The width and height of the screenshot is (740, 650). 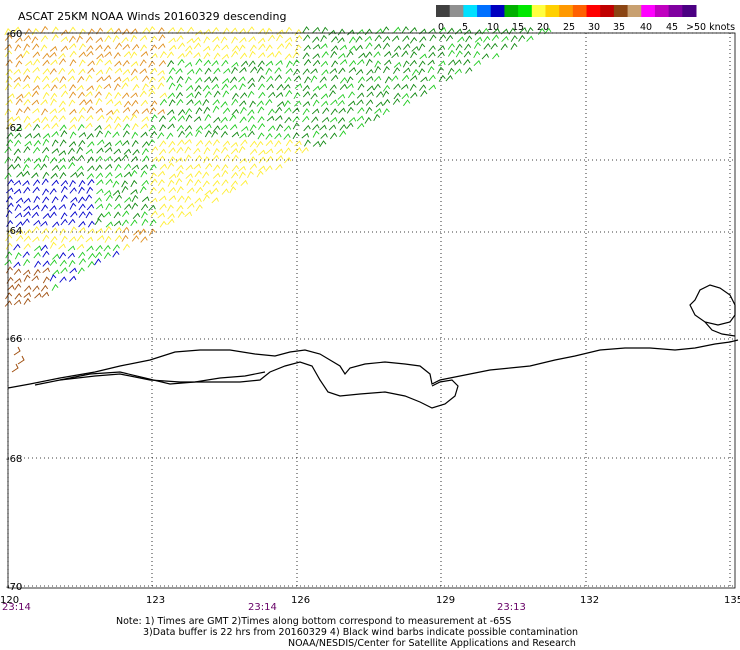 What do you see at coordinates (465, 27) in the screenshot?
I see `legend-label: 5` at bounding box center [465, 27].